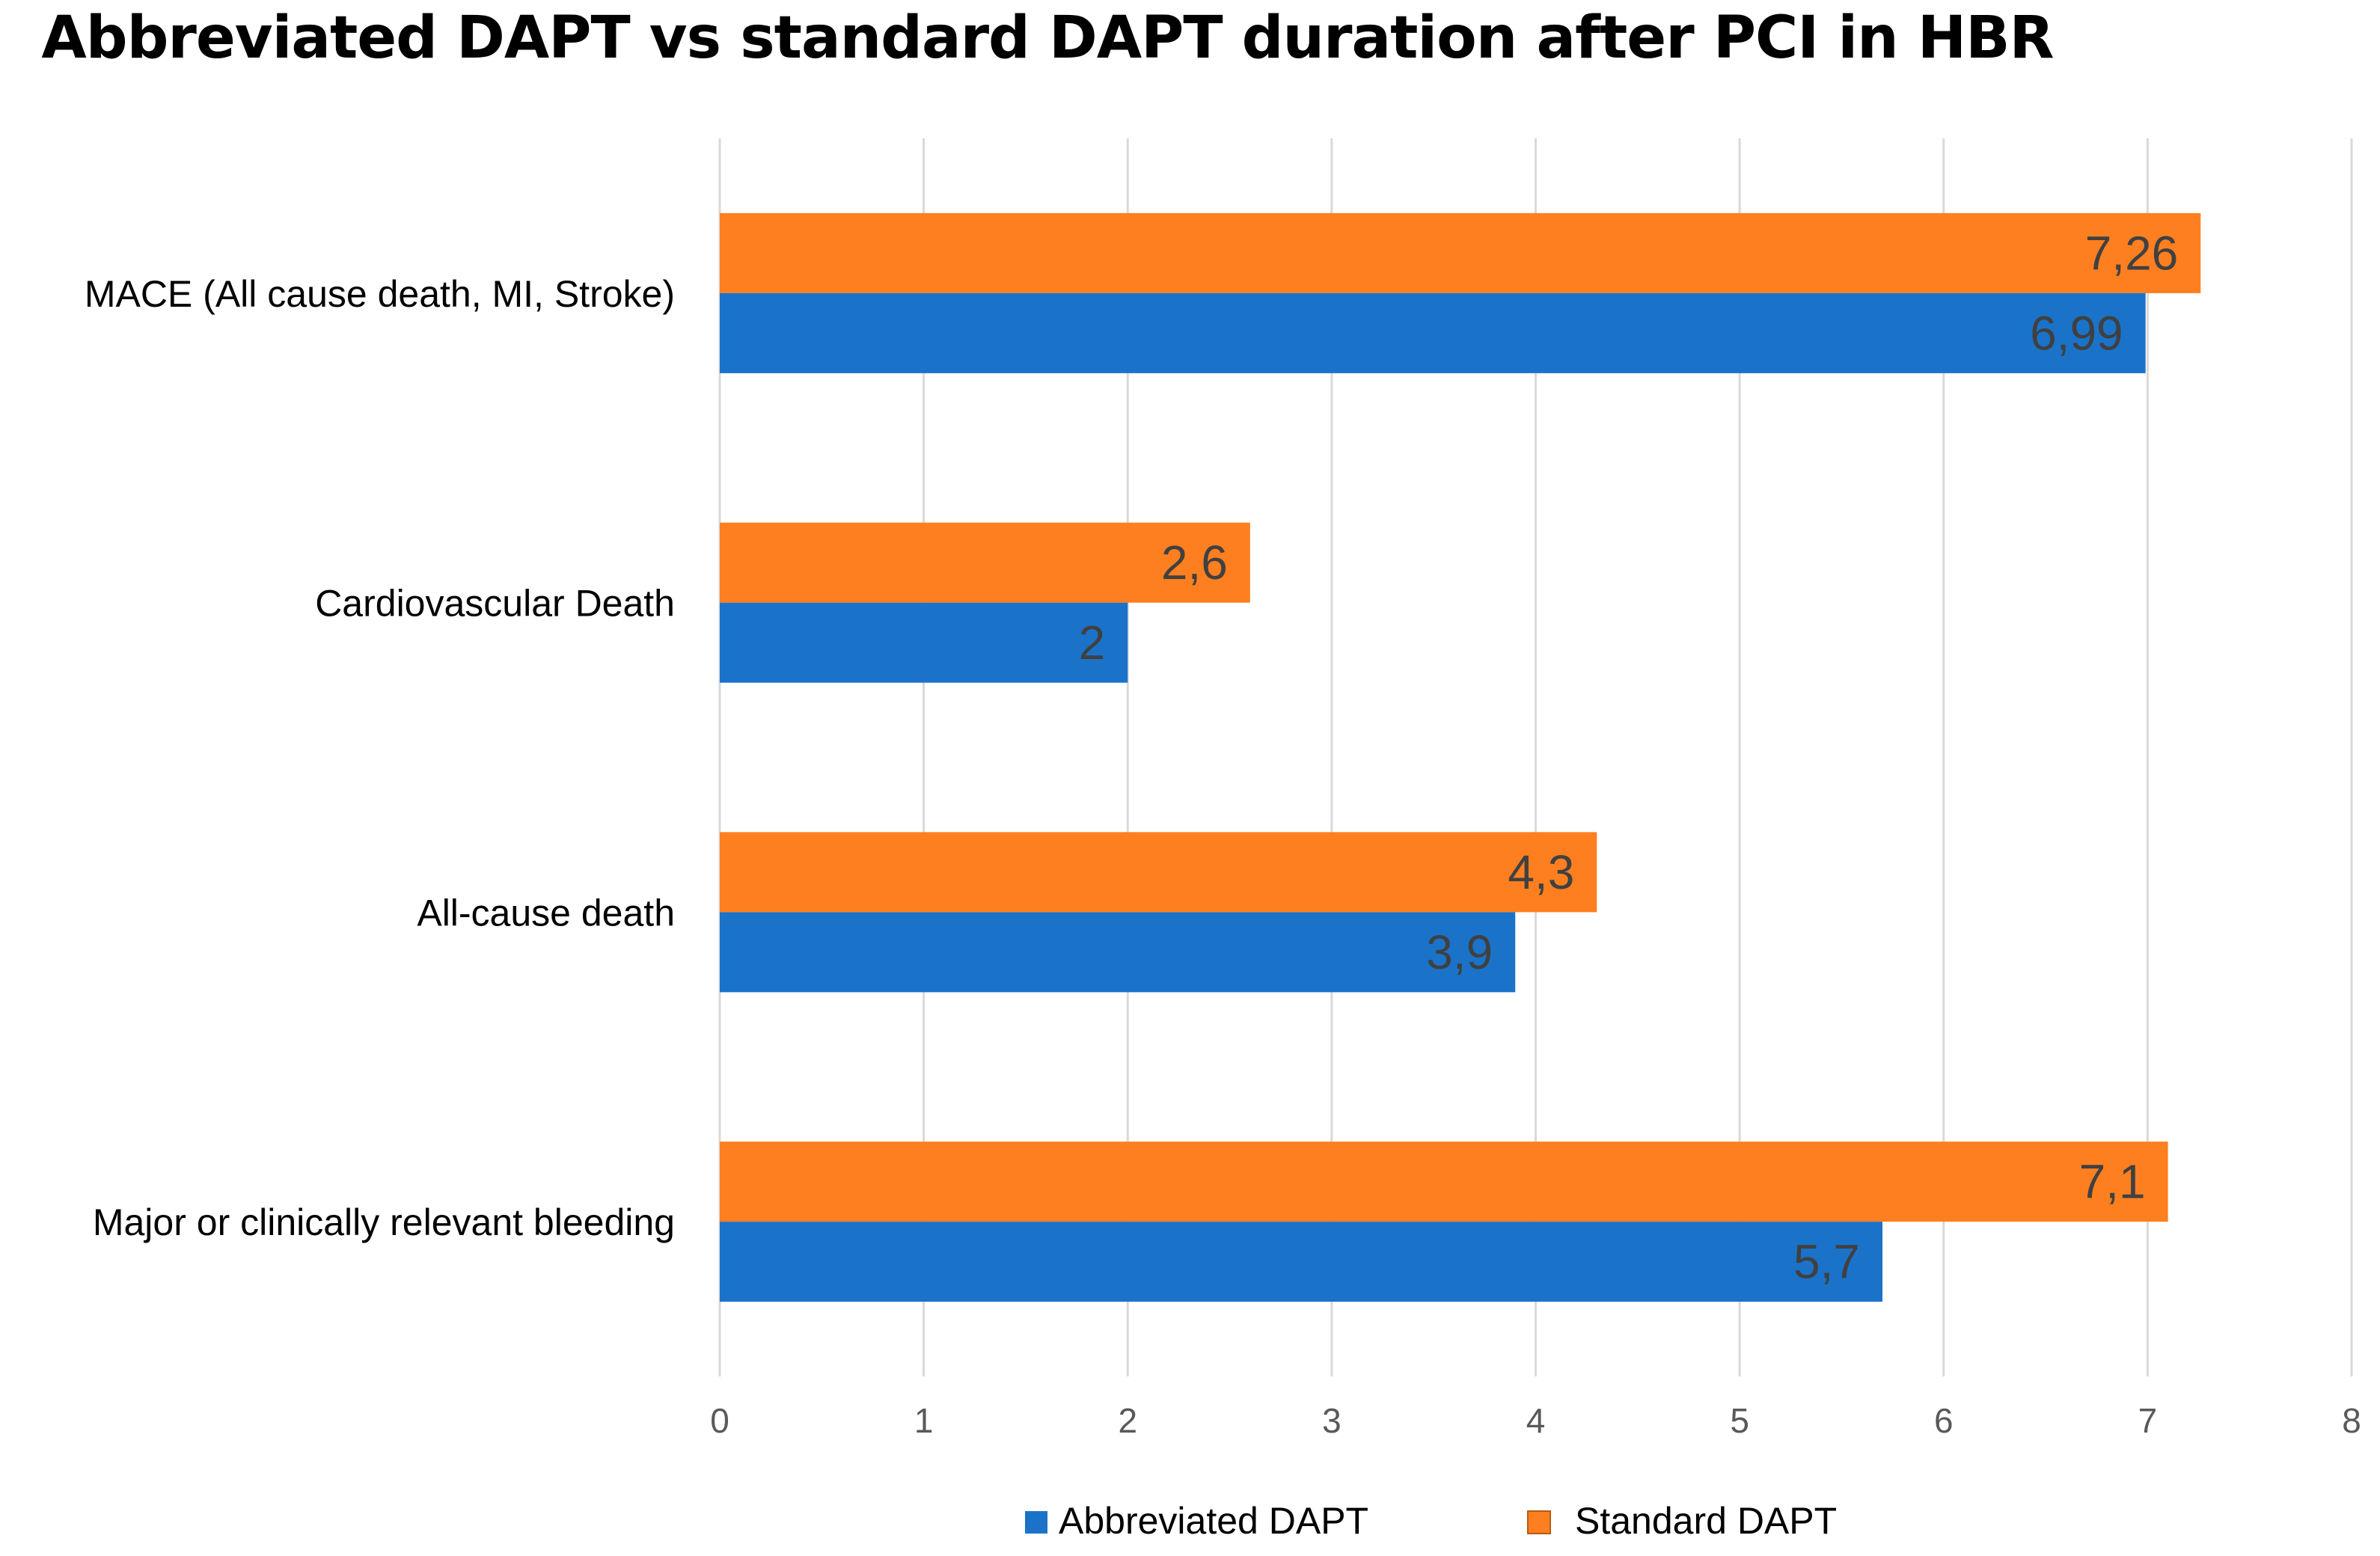 This screenshot has width=2380, height=1556. Describe the element at coordinates (924, 1420) in the screenshot. I see `x-tick-label: 1` at that location.